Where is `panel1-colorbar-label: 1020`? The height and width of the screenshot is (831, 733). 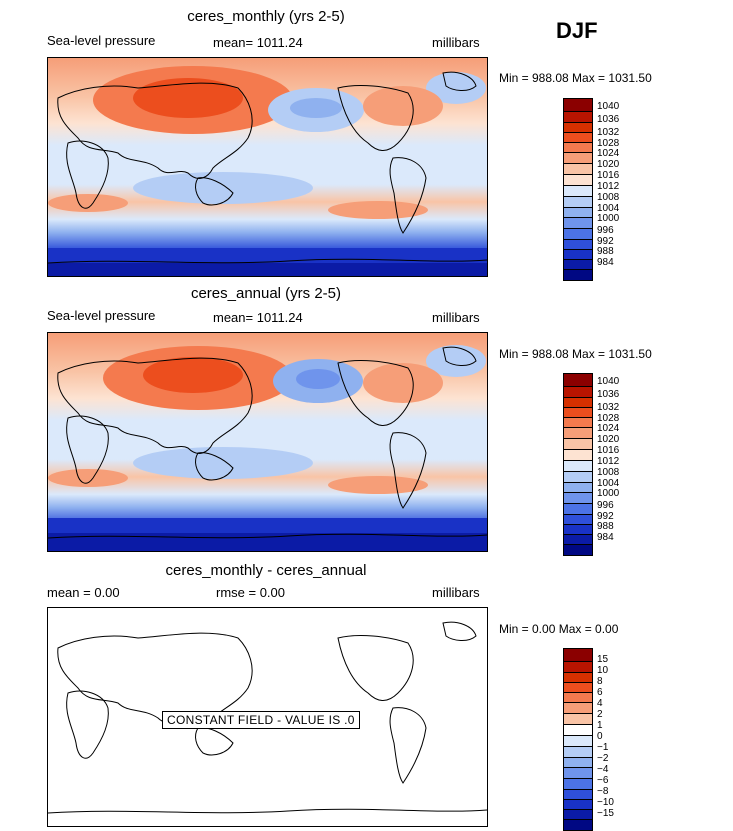
panel1-colorbar-label: 1020 is located at coordinates (608, 164).